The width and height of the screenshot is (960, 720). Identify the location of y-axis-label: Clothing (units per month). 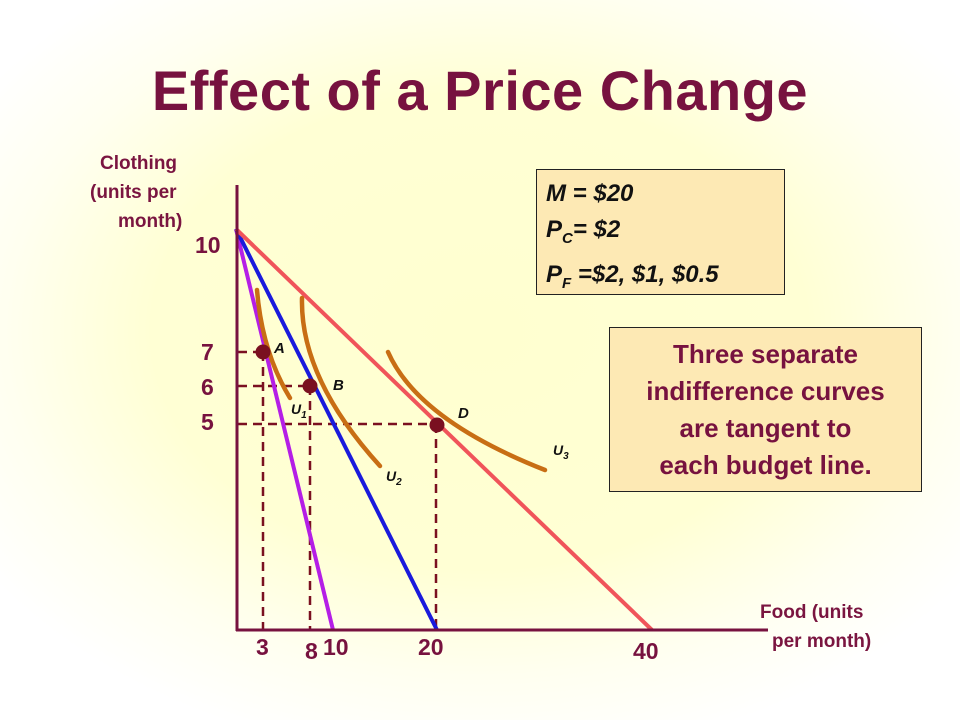
(150, 192).